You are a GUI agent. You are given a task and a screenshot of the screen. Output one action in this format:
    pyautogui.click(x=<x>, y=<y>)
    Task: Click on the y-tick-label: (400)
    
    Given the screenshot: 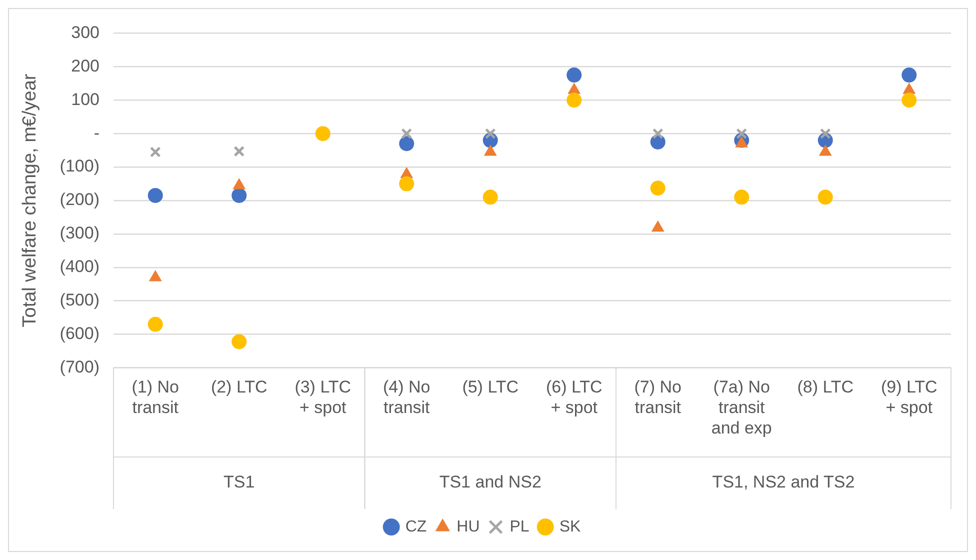 What is the action you would take?
    pyautogui.click(x=80, y=266)
    